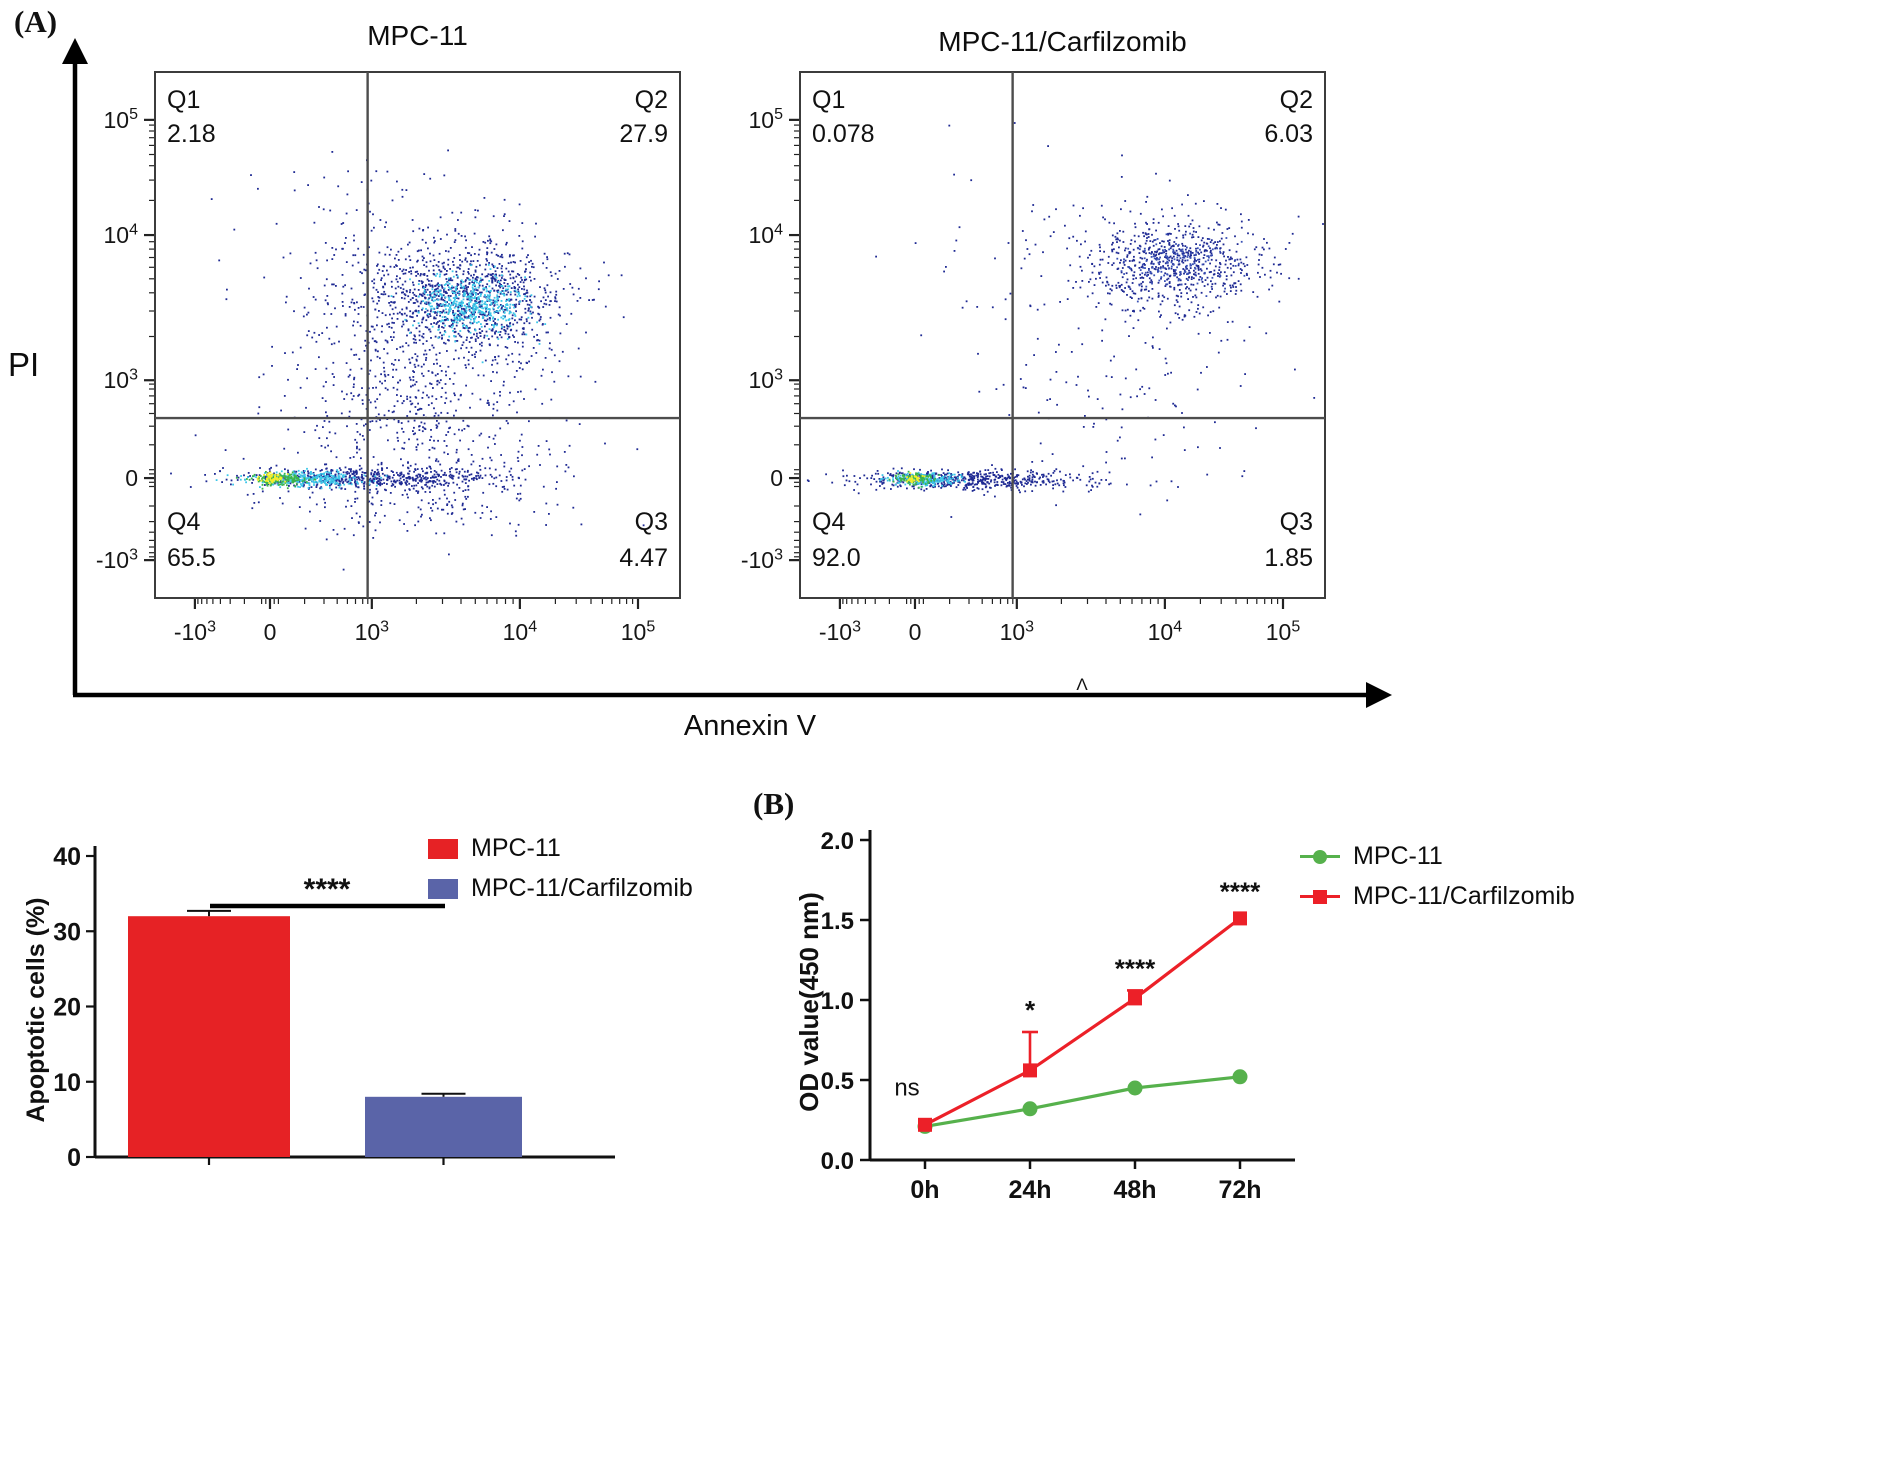  Describe the element at coordinates (191, 558) in the screenshot. I see `quadrant-value: 65.5` at that location.